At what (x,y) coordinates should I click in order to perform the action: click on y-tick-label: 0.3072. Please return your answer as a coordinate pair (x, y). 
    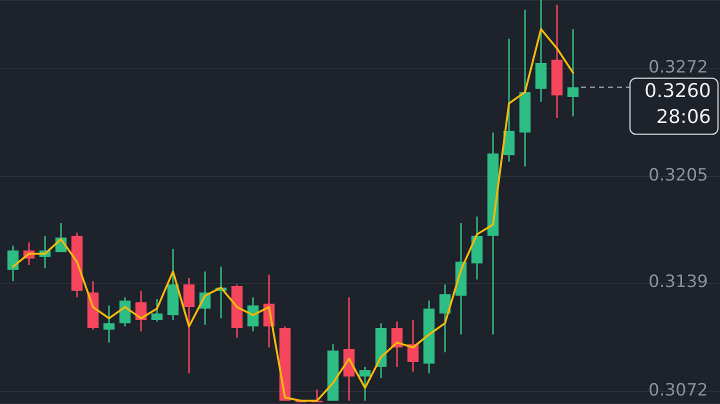
    Looking at the image, I should click on (678, 390).